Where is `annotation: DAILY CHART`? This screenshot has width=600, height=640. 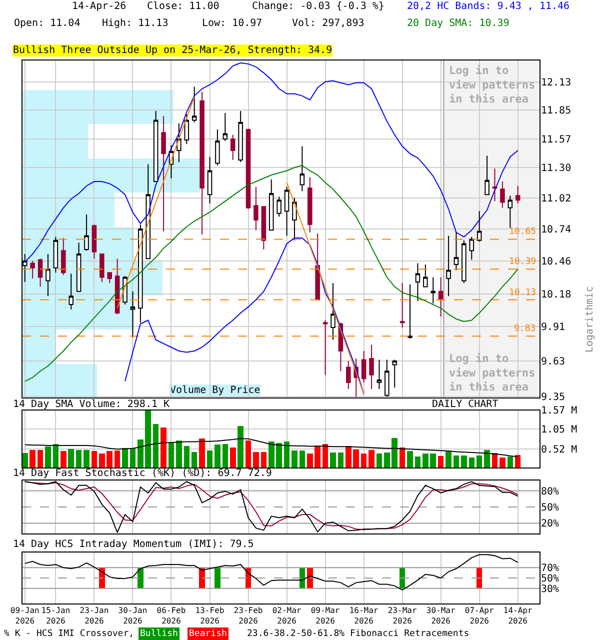 annotation: DAILY CHART is located at coordinates (465, 404).